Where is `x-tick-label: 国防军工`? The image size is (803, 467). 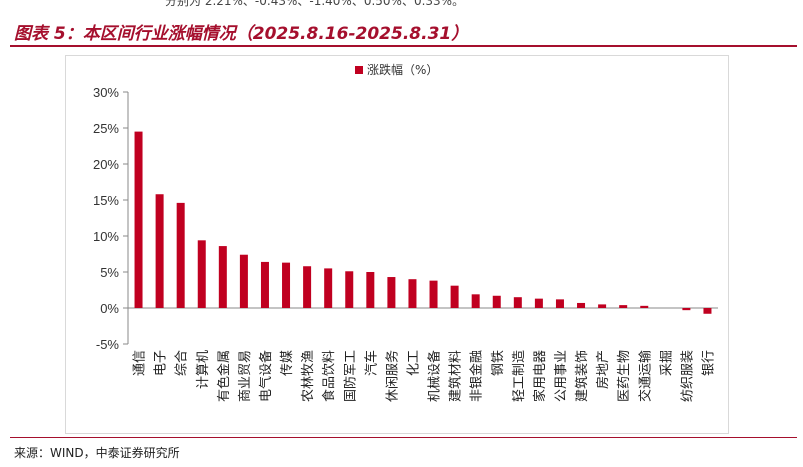 x-tick-label: 国防军工 is located at coordinates (350, 376).